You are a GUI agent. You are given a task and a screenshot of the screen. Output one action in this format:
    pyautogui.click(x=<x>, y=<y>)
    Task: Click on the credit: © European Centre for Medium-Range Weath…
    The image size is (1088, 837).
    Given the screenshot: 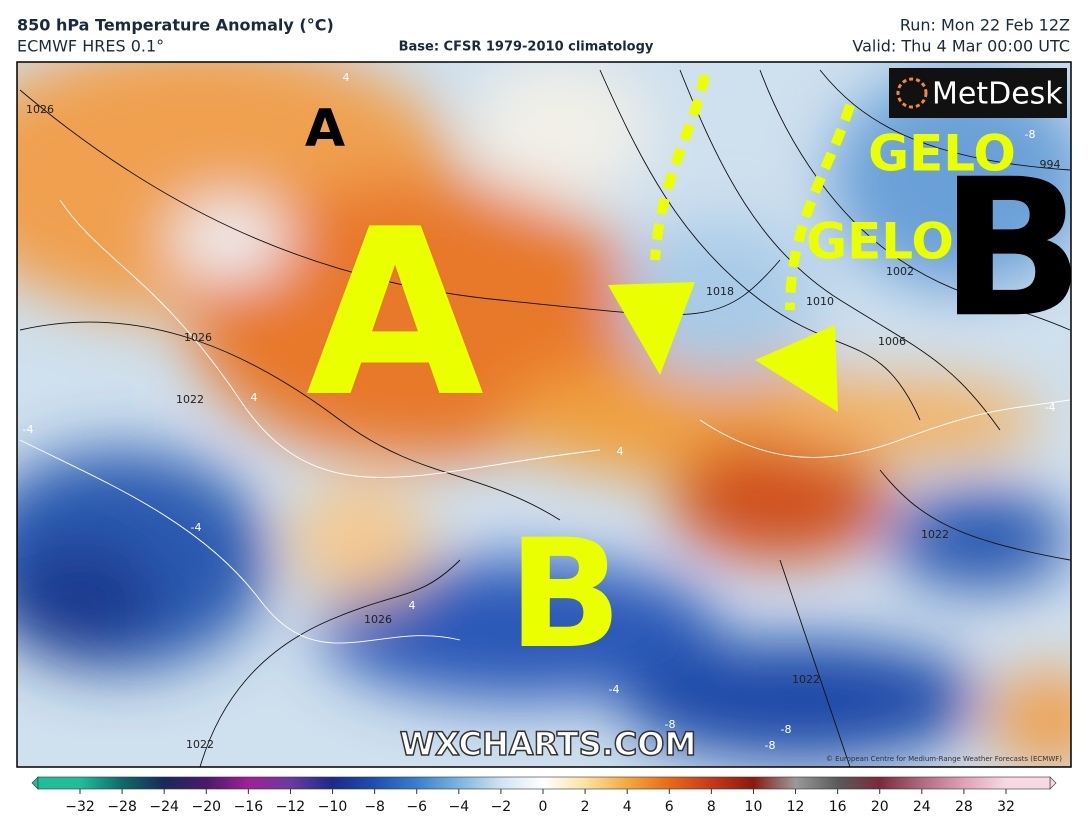 What is the action you would take?
    pyautogui.click(x=944, y=759)
    